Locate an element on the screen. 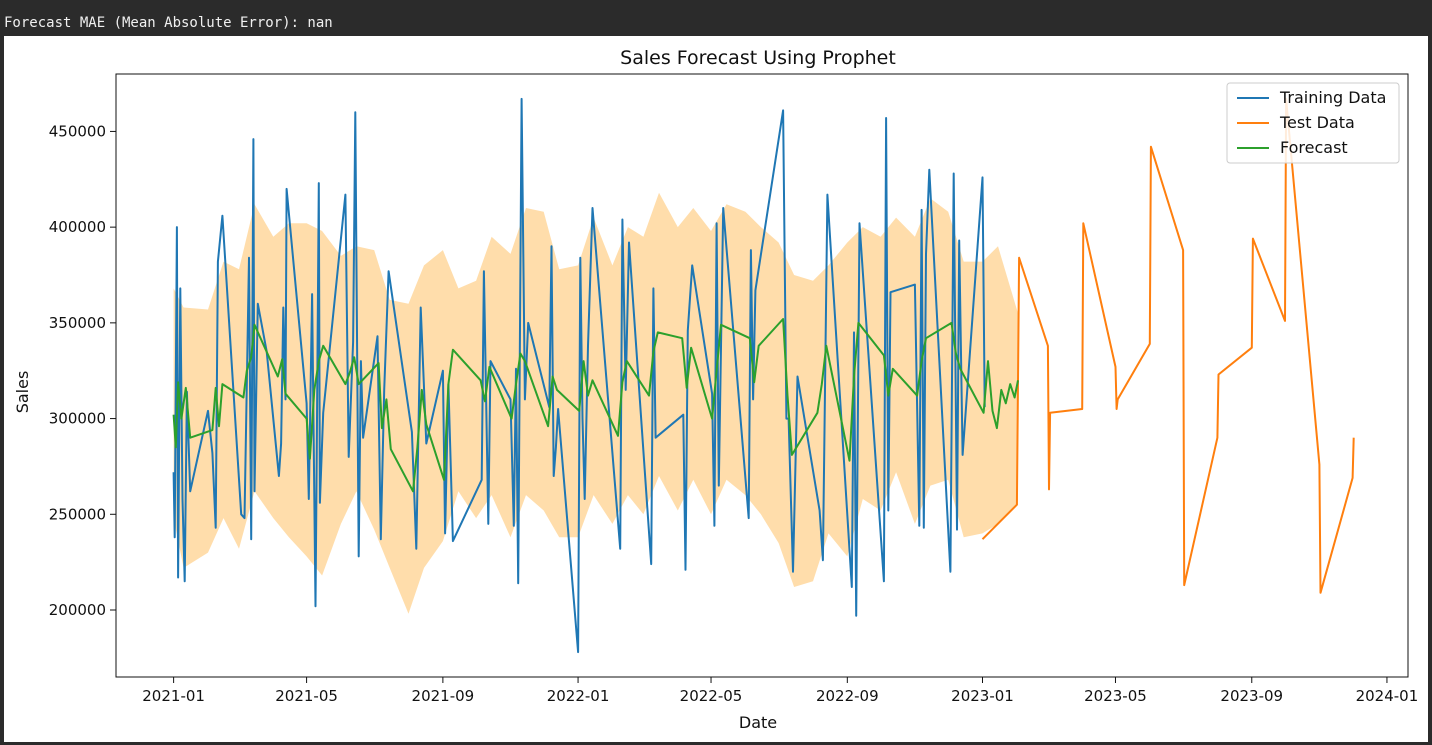 Image resolution: width=1432 pixels, height=745 pixels. y-tick-label: 300000 is located at coordinates (77, 419).